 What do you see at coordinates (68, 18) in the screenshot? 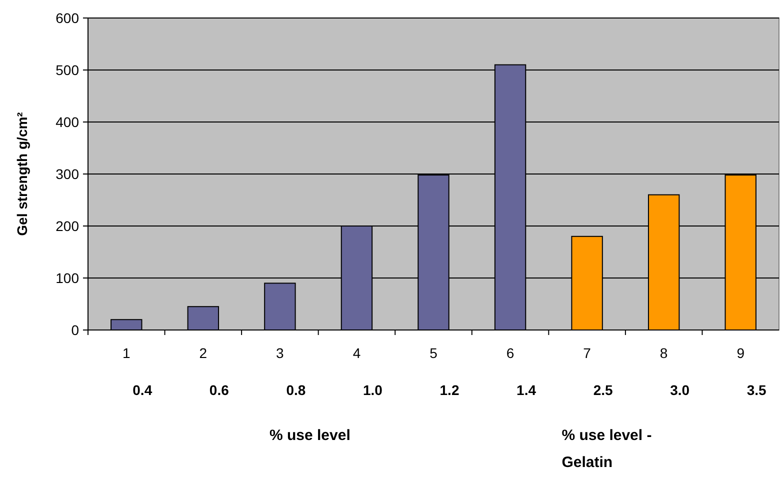
I see `y-tick-label: 600` at bounding box center [68, 18].